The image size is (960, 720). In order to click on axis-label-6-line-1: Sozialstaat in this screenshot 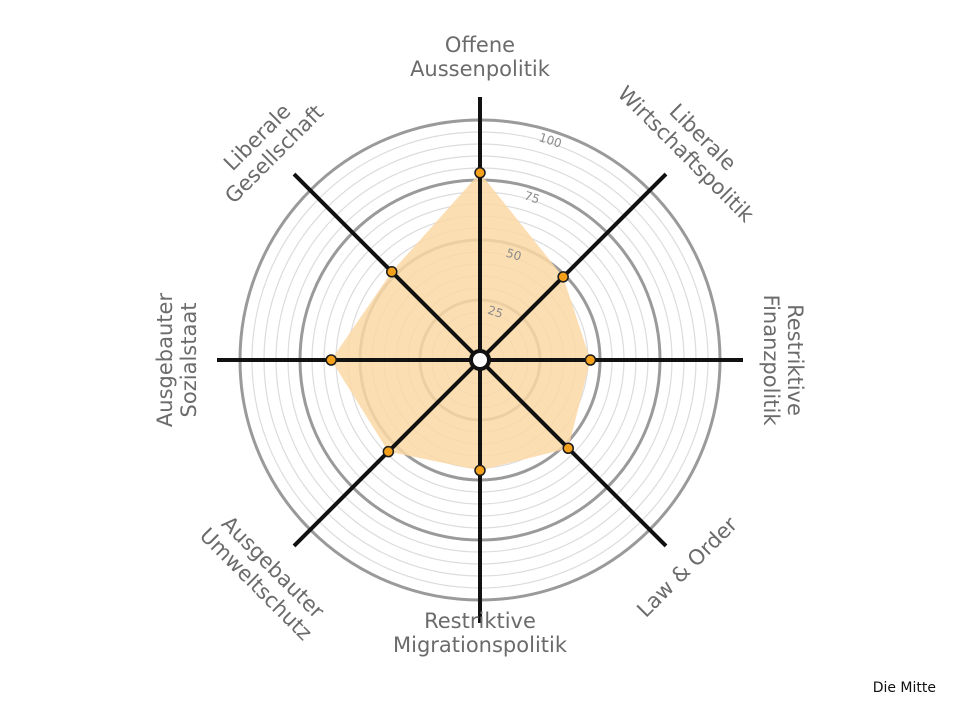, I will do `click(189, 360)`.